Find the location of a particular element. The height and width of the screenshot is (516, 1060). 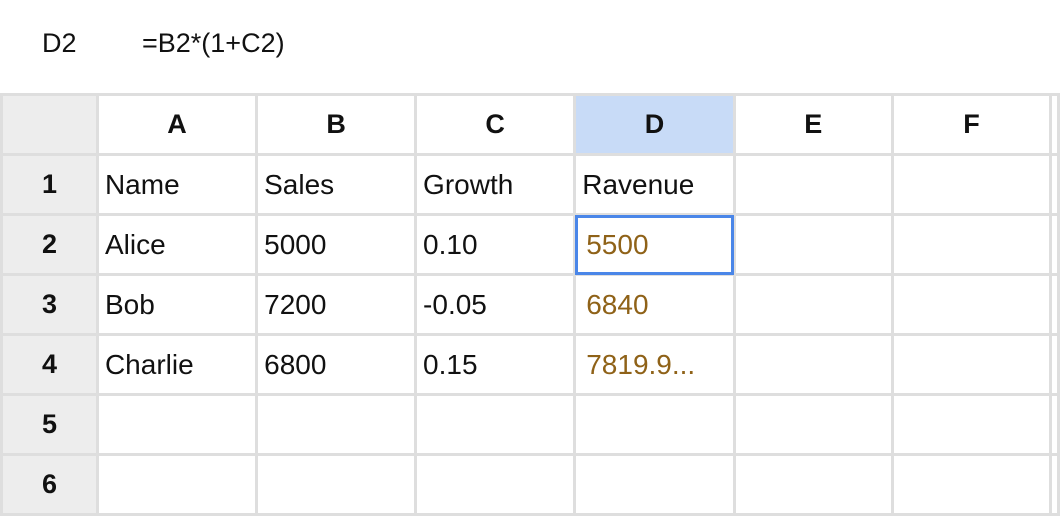

cell-a1: Name is located at coordinates (177, 184).